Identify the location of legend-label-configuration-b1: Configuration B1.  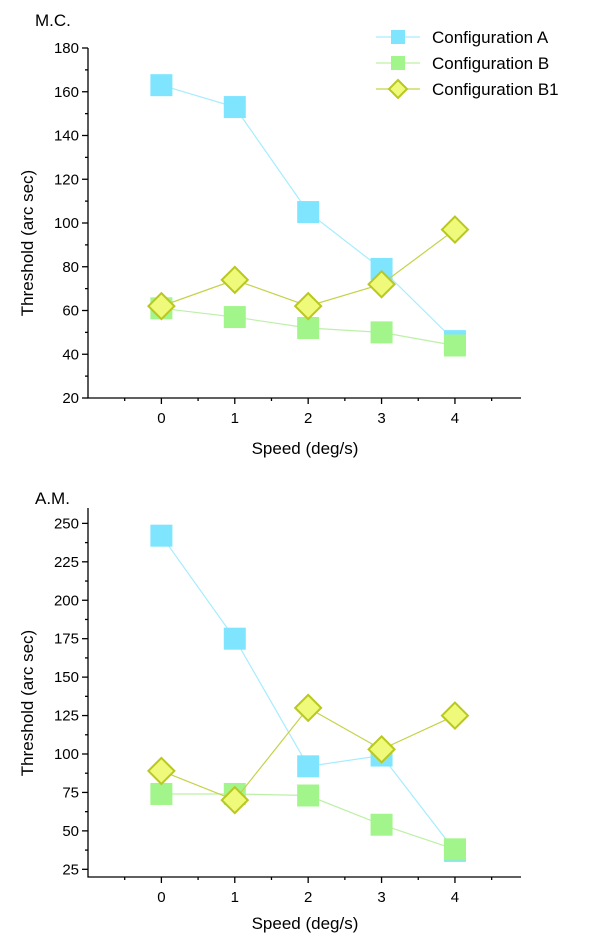
(495, 89).